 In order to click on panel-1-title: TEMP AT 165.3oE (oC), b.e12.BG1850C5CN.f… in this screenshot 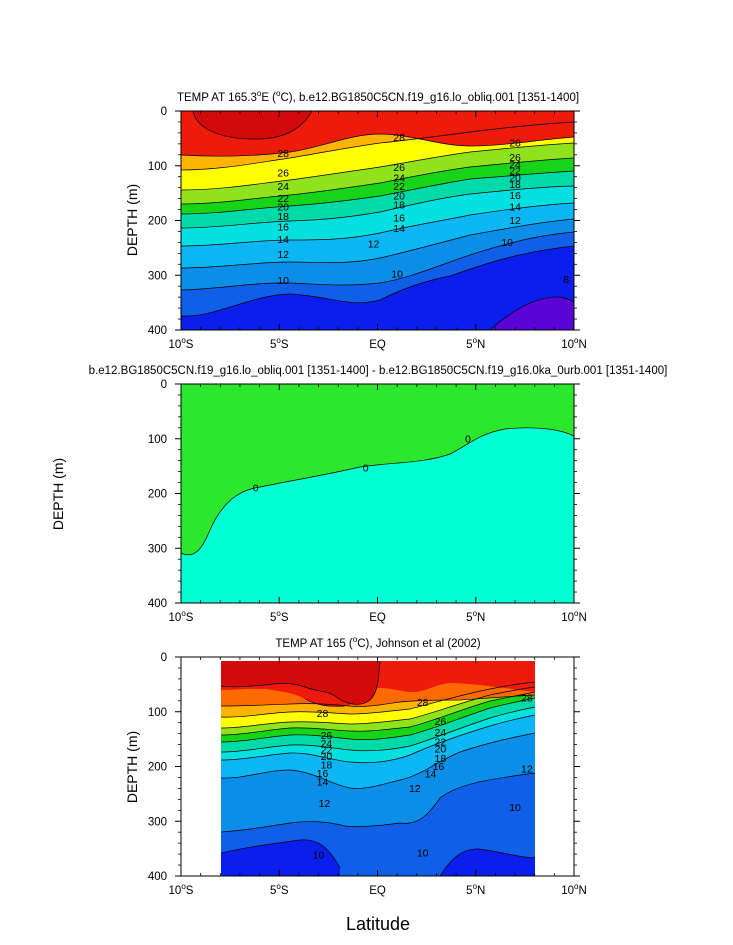, I will do `click(378, 96)`.